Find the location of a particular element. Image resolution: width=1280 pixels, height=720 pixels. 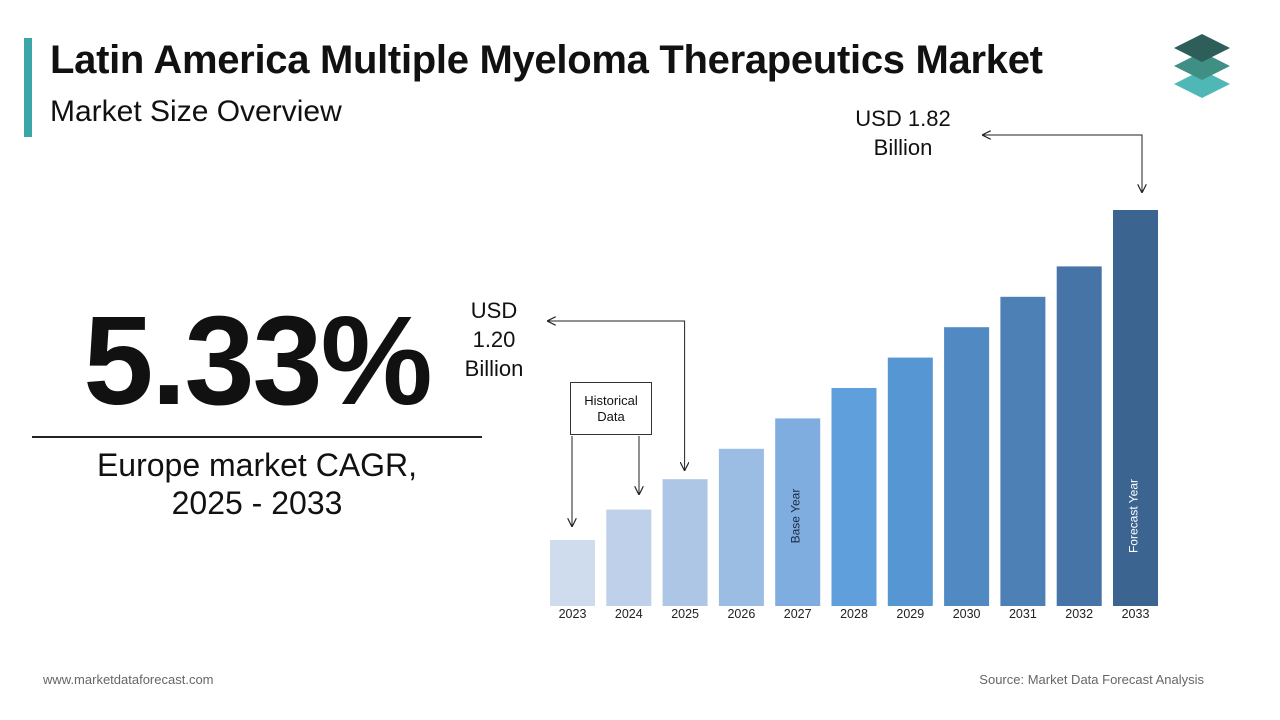

bar-2027 is located at coordinates (798, 512).